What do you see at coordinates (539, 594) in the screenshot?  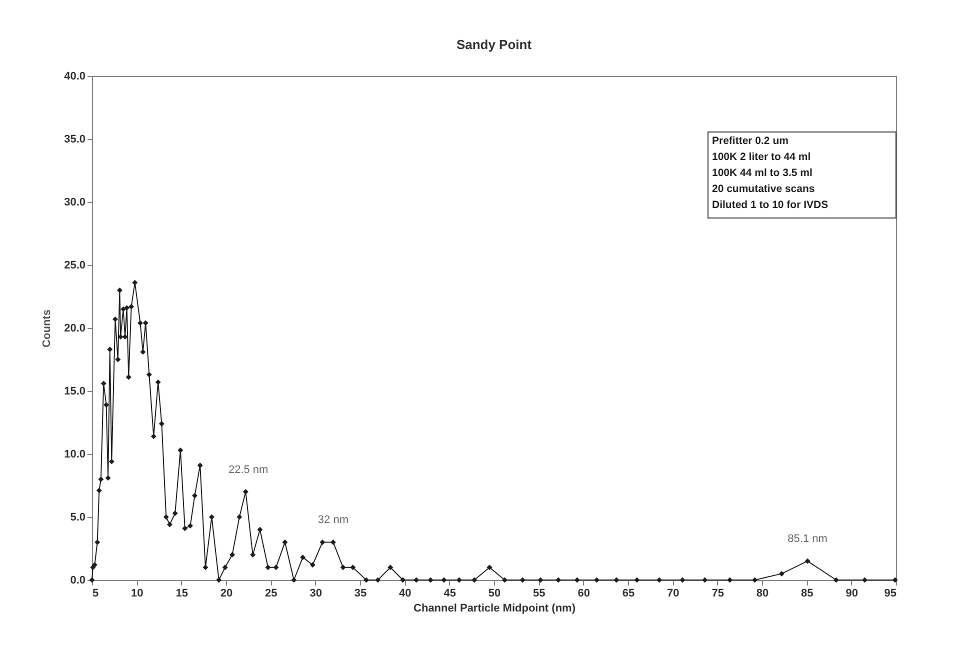 I see `x-tick-label: 55` at bounding box center [539, 594].